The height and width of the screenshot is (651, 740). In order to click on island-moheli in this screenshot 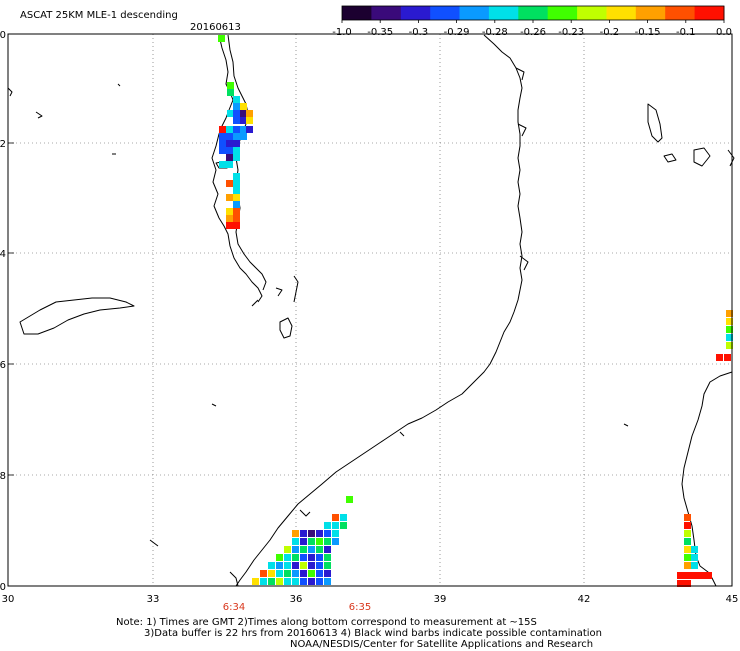, I will do `click(670, 158)`.